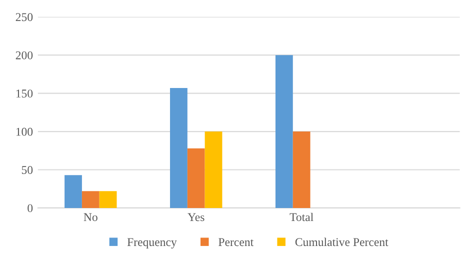  What do you see at coordinates (91, 217) in the screenshot?
I see `x-tick-label: No` at bounding box center [91, 217].